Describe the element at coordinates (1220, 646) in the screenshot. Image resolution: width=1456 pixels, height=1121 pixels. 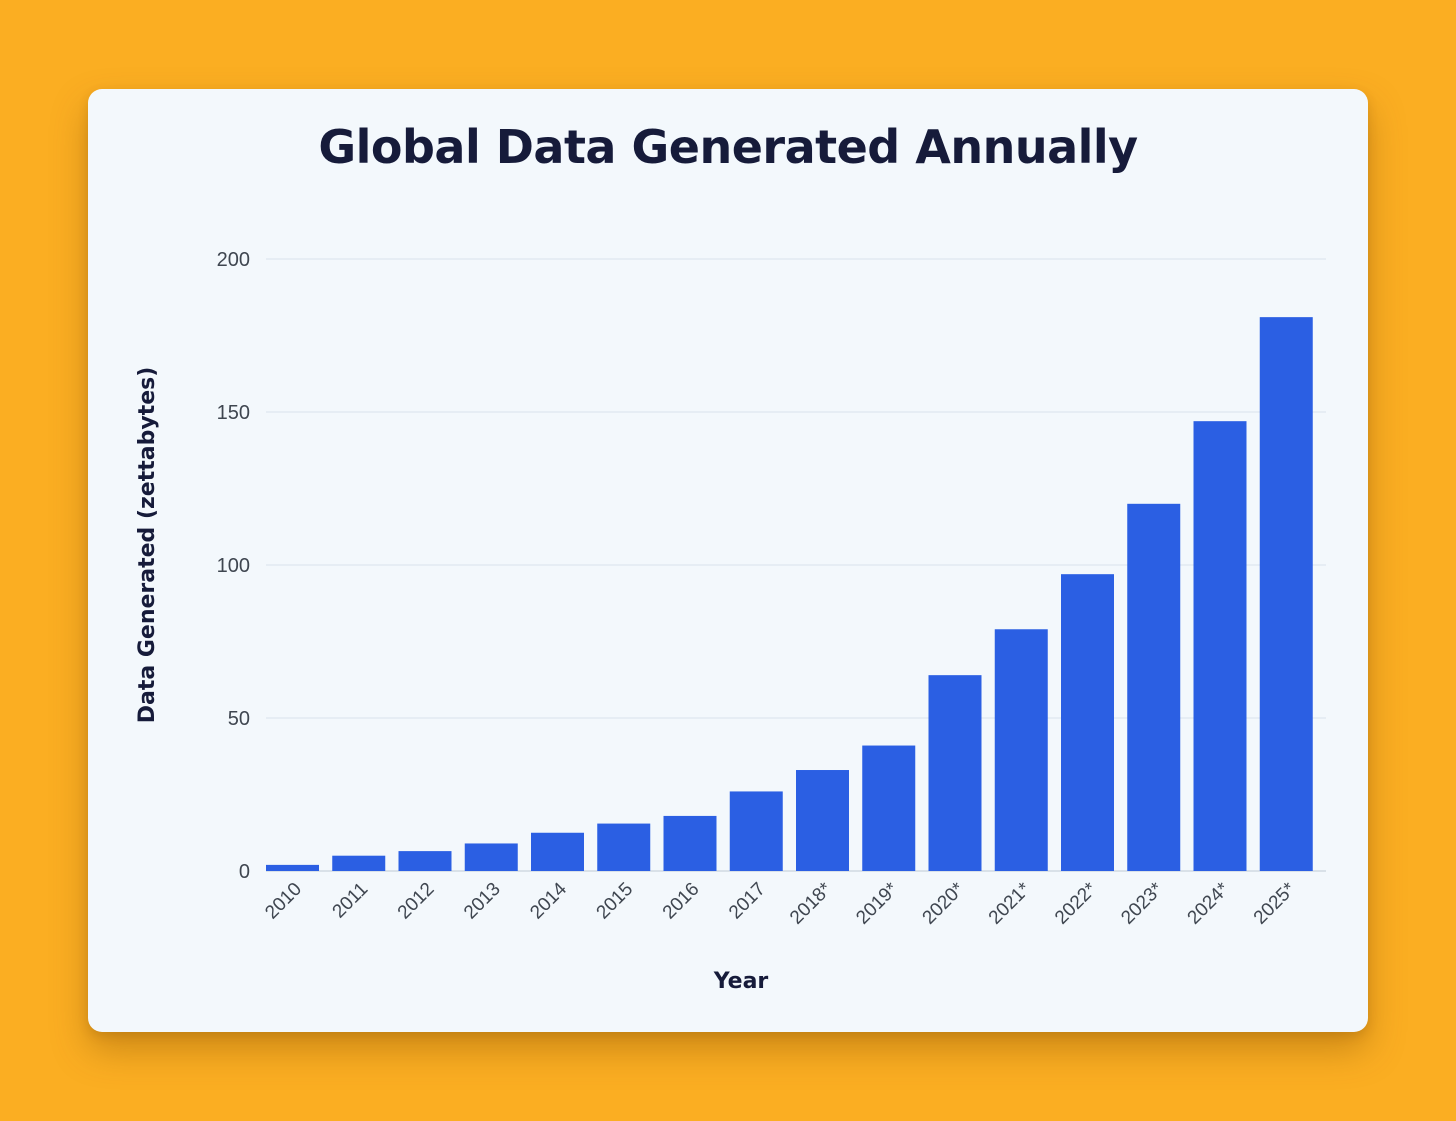
I see `bar-2024-est` at that location.